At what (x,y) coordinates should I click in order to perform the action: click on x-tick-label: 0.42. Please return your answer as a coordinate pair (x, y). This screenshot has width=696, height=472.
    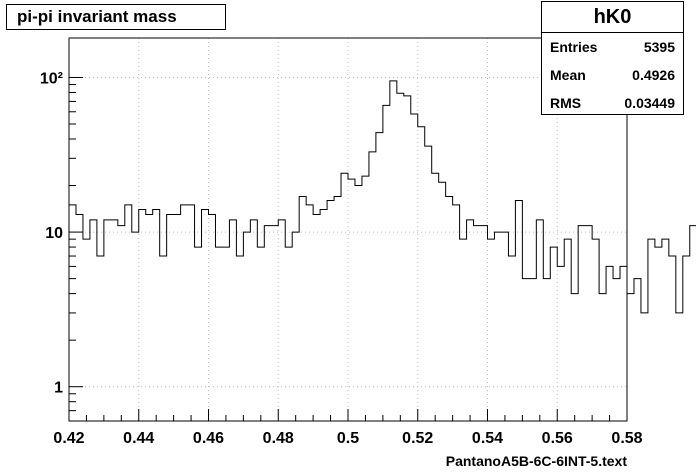
    Looking at the image, I should click on (68, 438).